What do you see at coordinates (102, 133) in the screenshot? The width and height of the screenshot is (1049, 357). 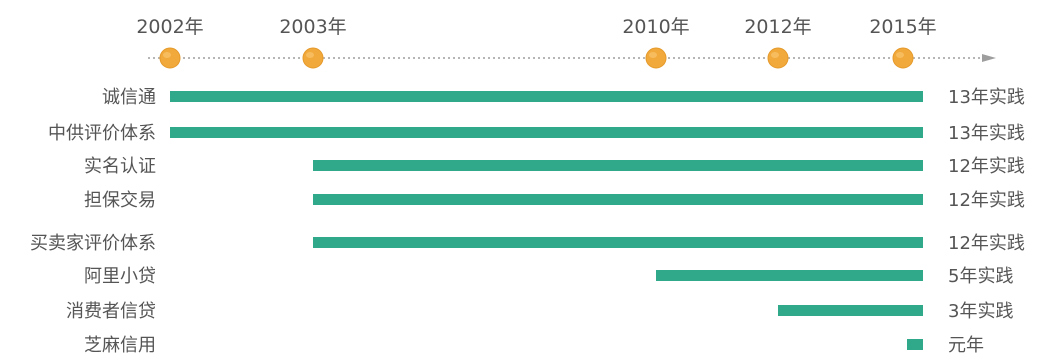 I see `category-label: 中供评价体系` at bounding box center [102, 133].